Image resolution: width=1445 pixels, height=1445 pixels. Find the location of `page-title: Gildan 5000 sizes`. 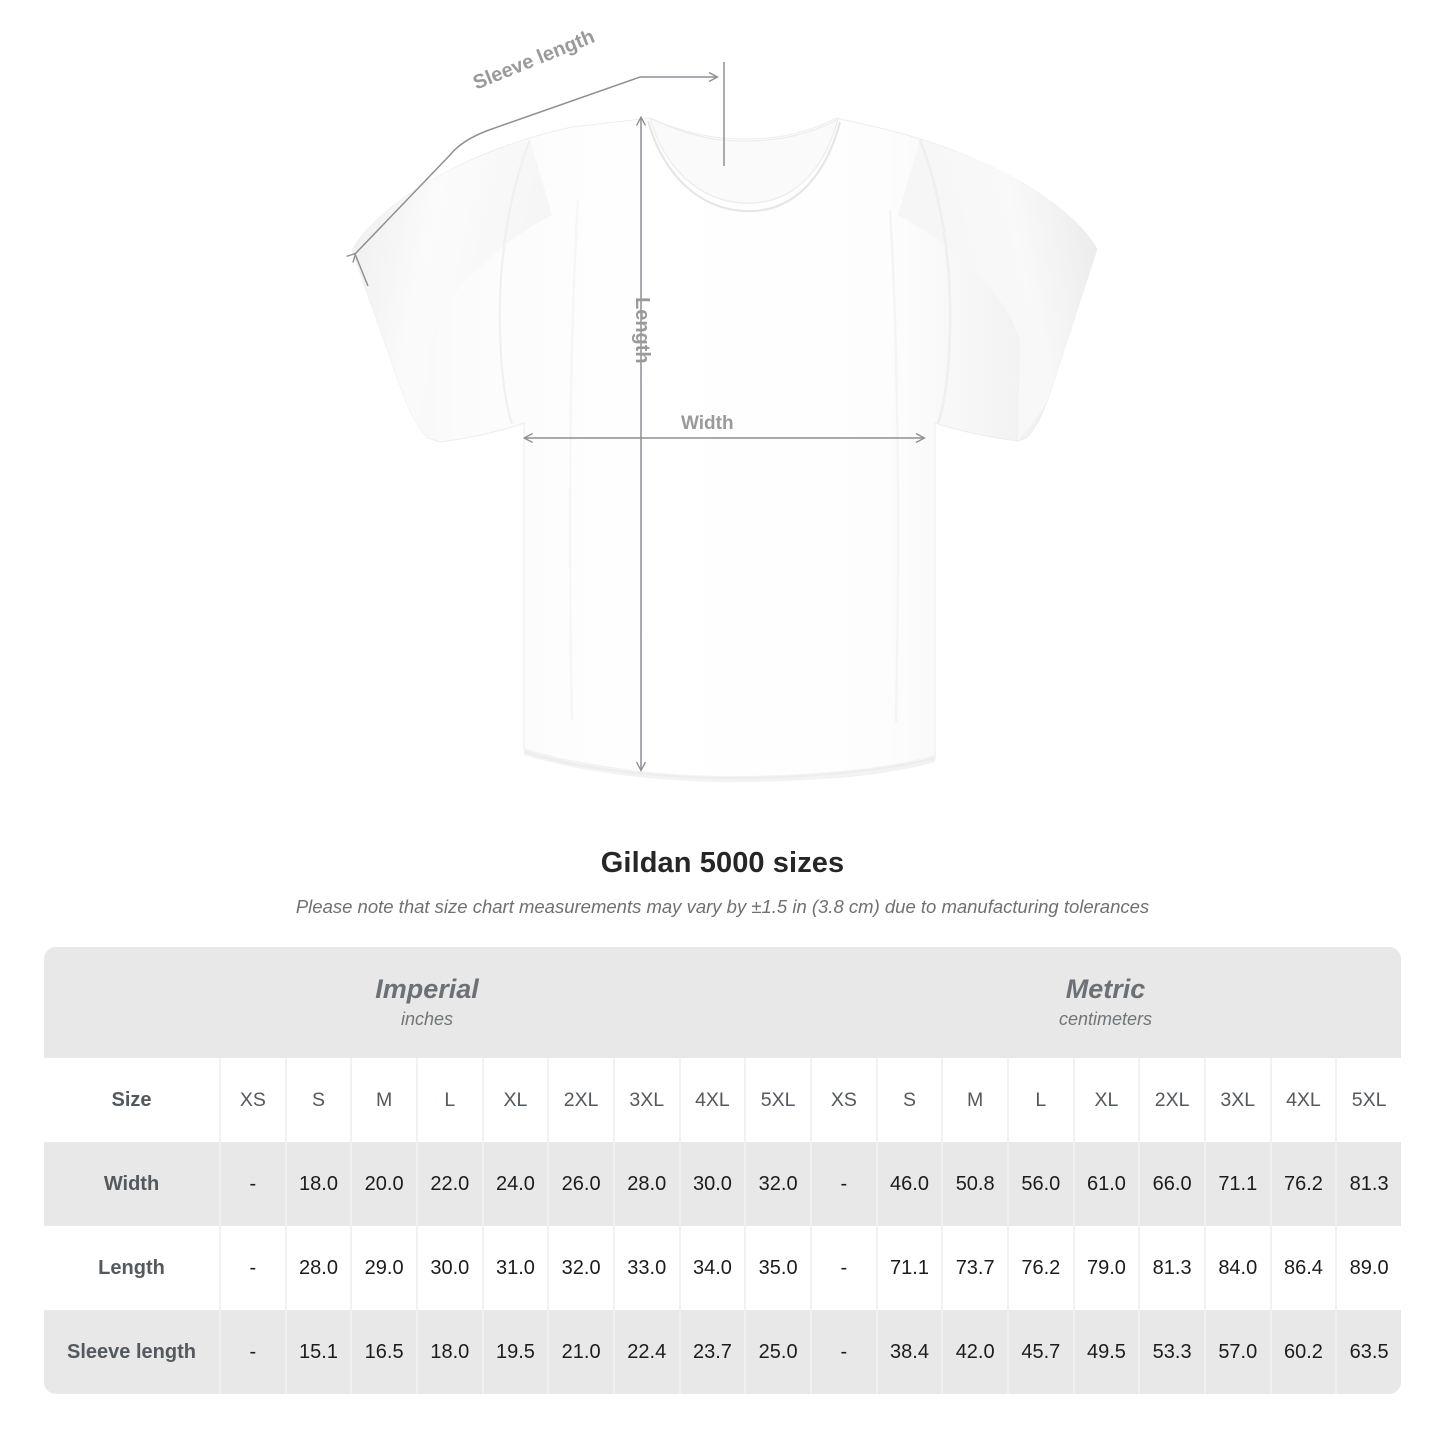

page-title: Gildan 5000 sizes is located at coordinates (722, 863).